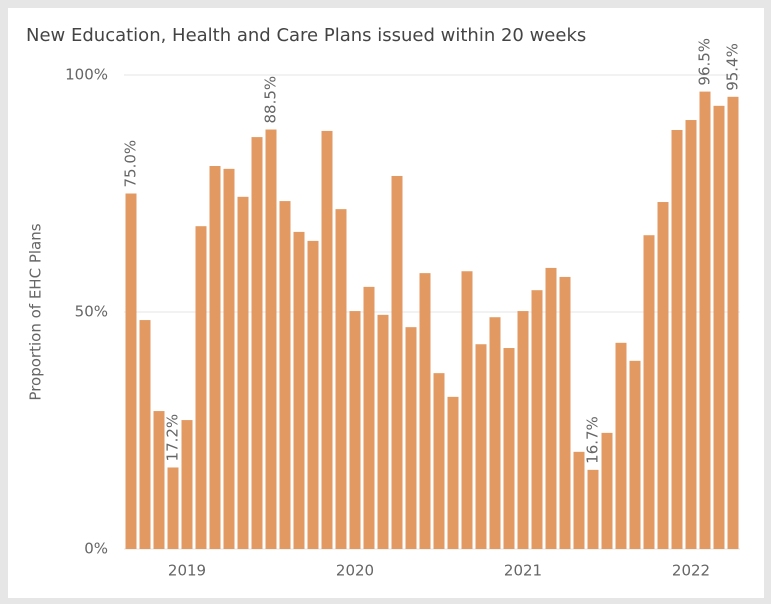 This screenshot has width=771, height=604. What do you see at coordinates (733, 67) in the screenshot?
I see `data-label: 95.4%` at bounding box center [733, 67].